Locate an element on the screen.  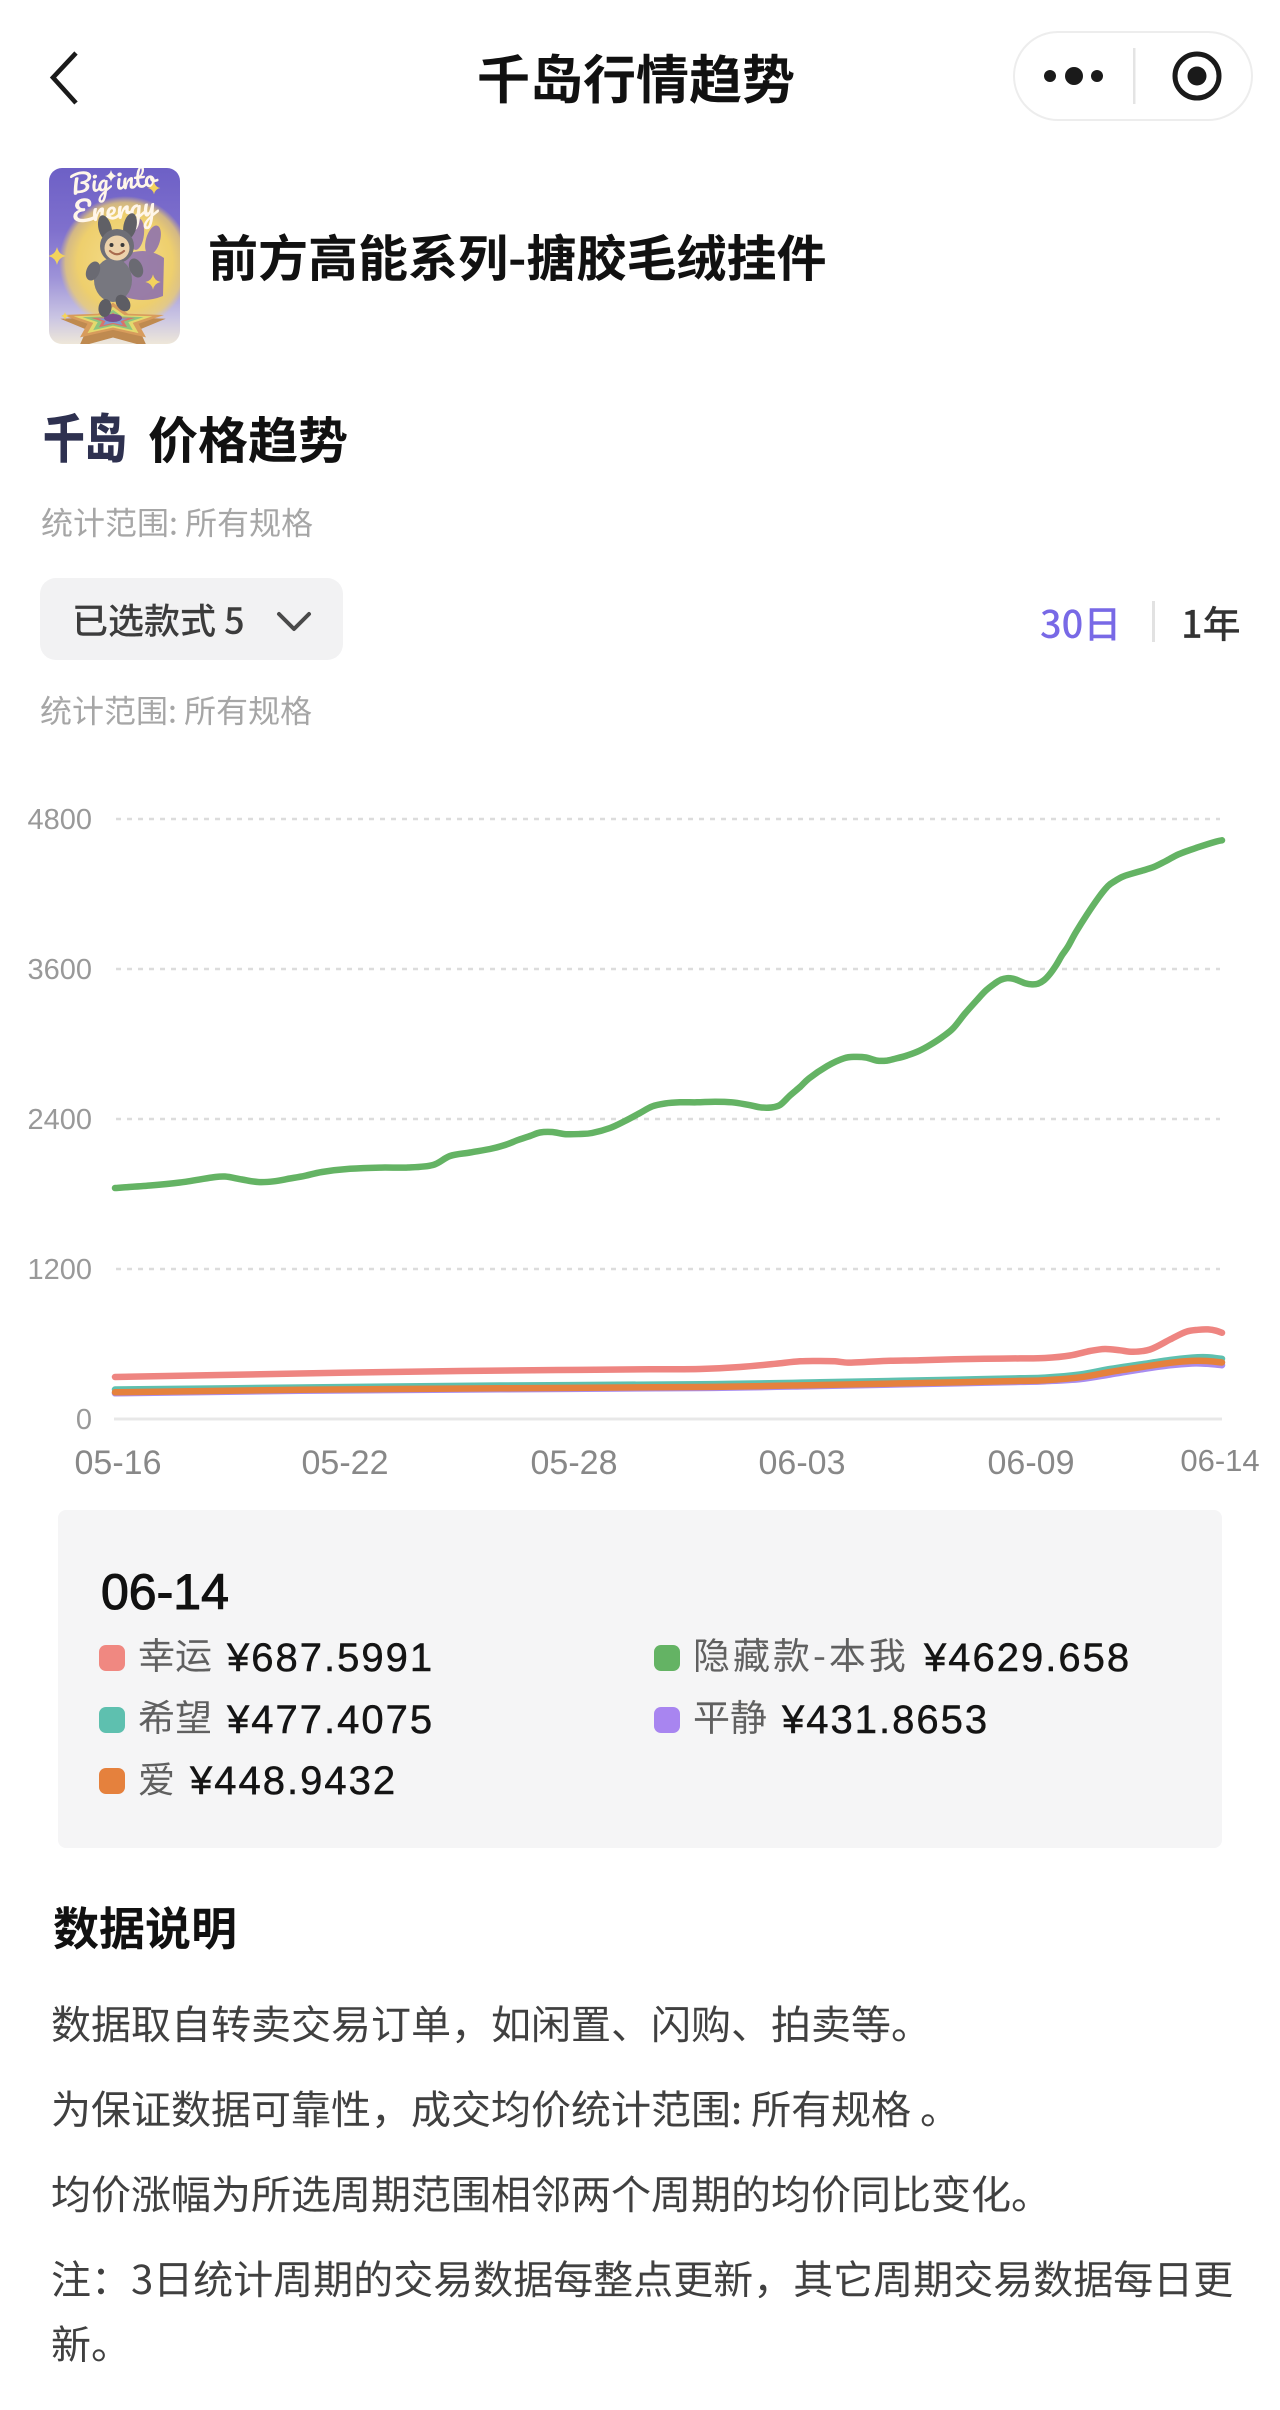
svg-text: 3600 is located at coordinates (59, 970).